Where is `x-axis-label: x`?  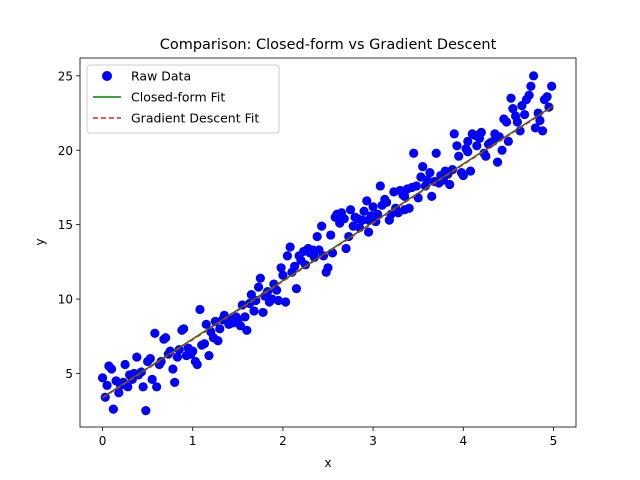
x-axis-label: x is located at coordinates (327, 463).